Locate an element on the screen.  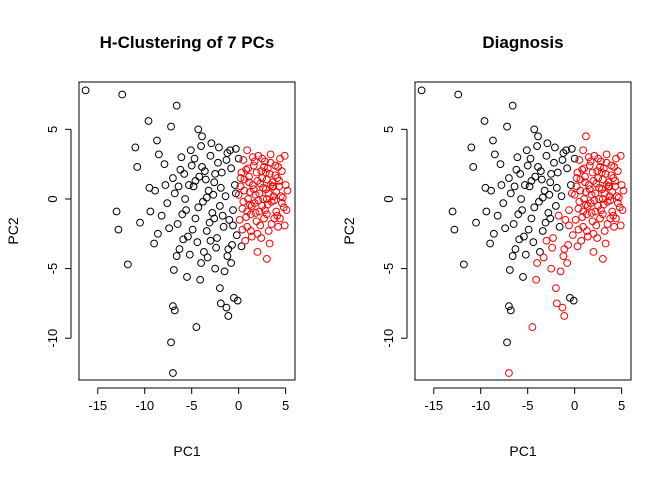
x-tick-label-left: -10 is located at coordinates (144, 405).